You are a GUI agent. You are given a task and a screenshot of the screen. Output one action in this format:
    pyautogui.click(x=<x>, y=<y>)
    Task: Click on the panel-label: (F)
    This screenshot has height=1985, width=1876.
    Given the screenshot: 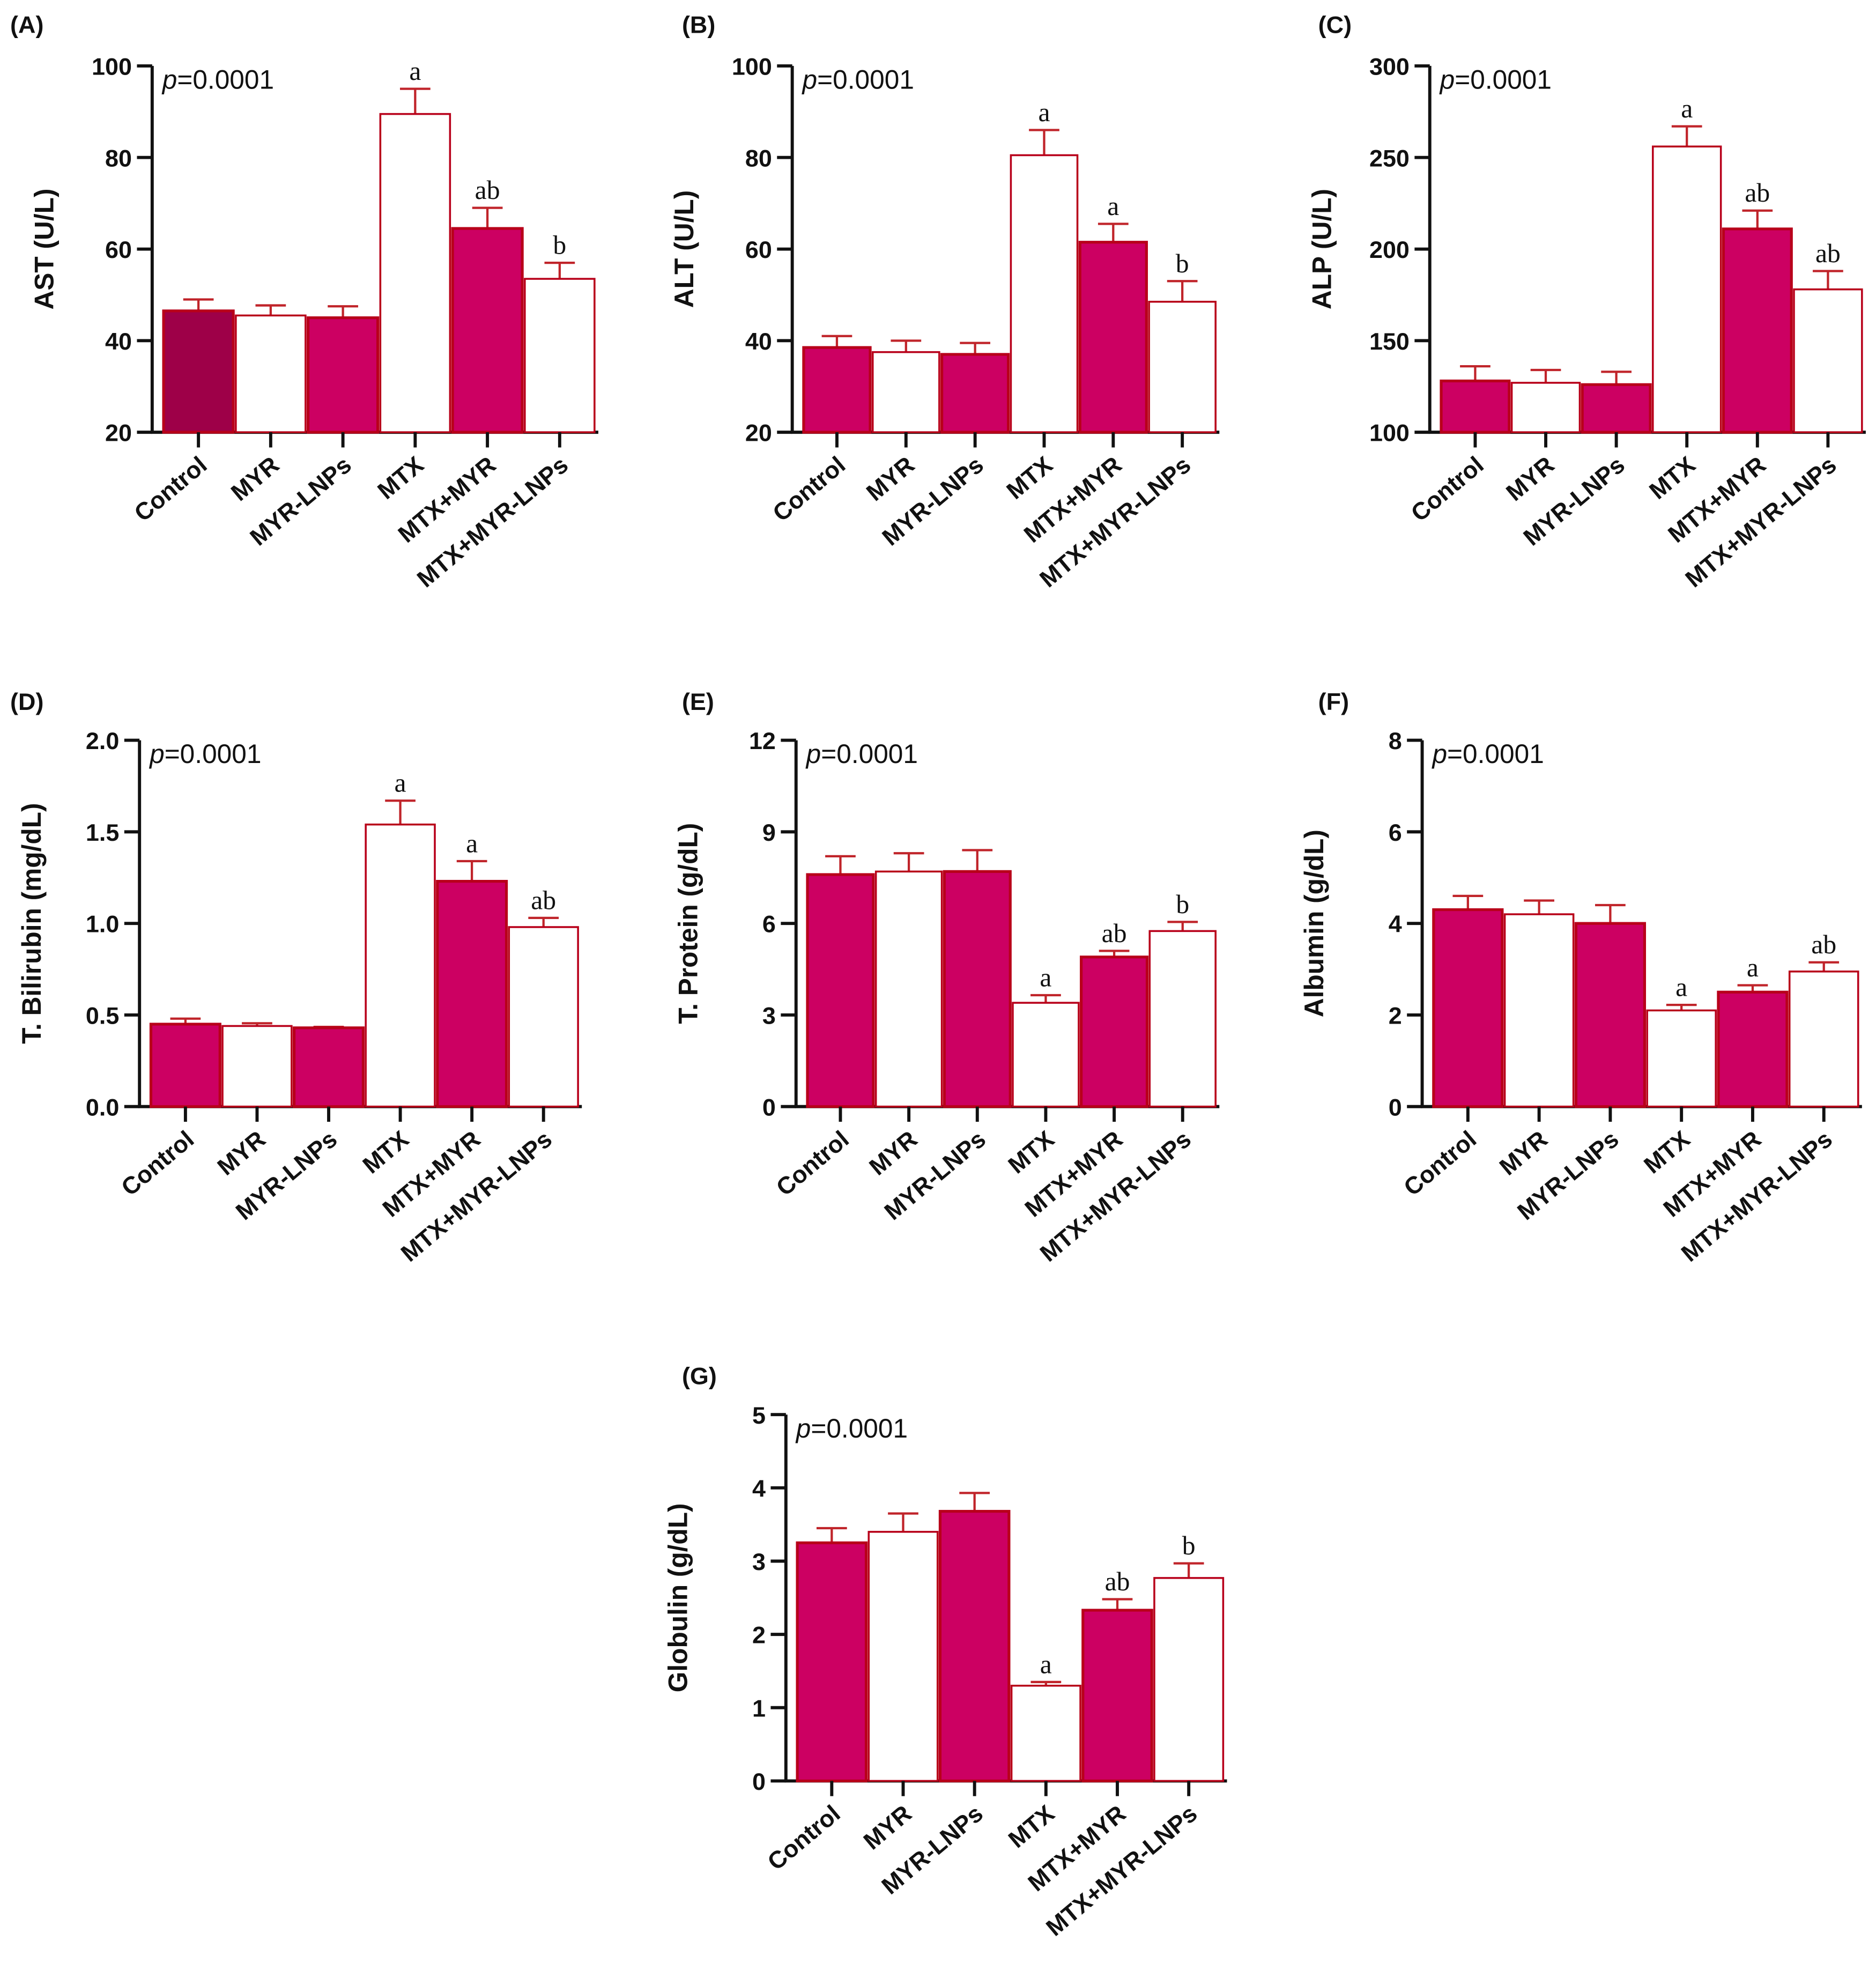 What is the action you would take?
    pyautogui.click(x=1333, y=702)
    